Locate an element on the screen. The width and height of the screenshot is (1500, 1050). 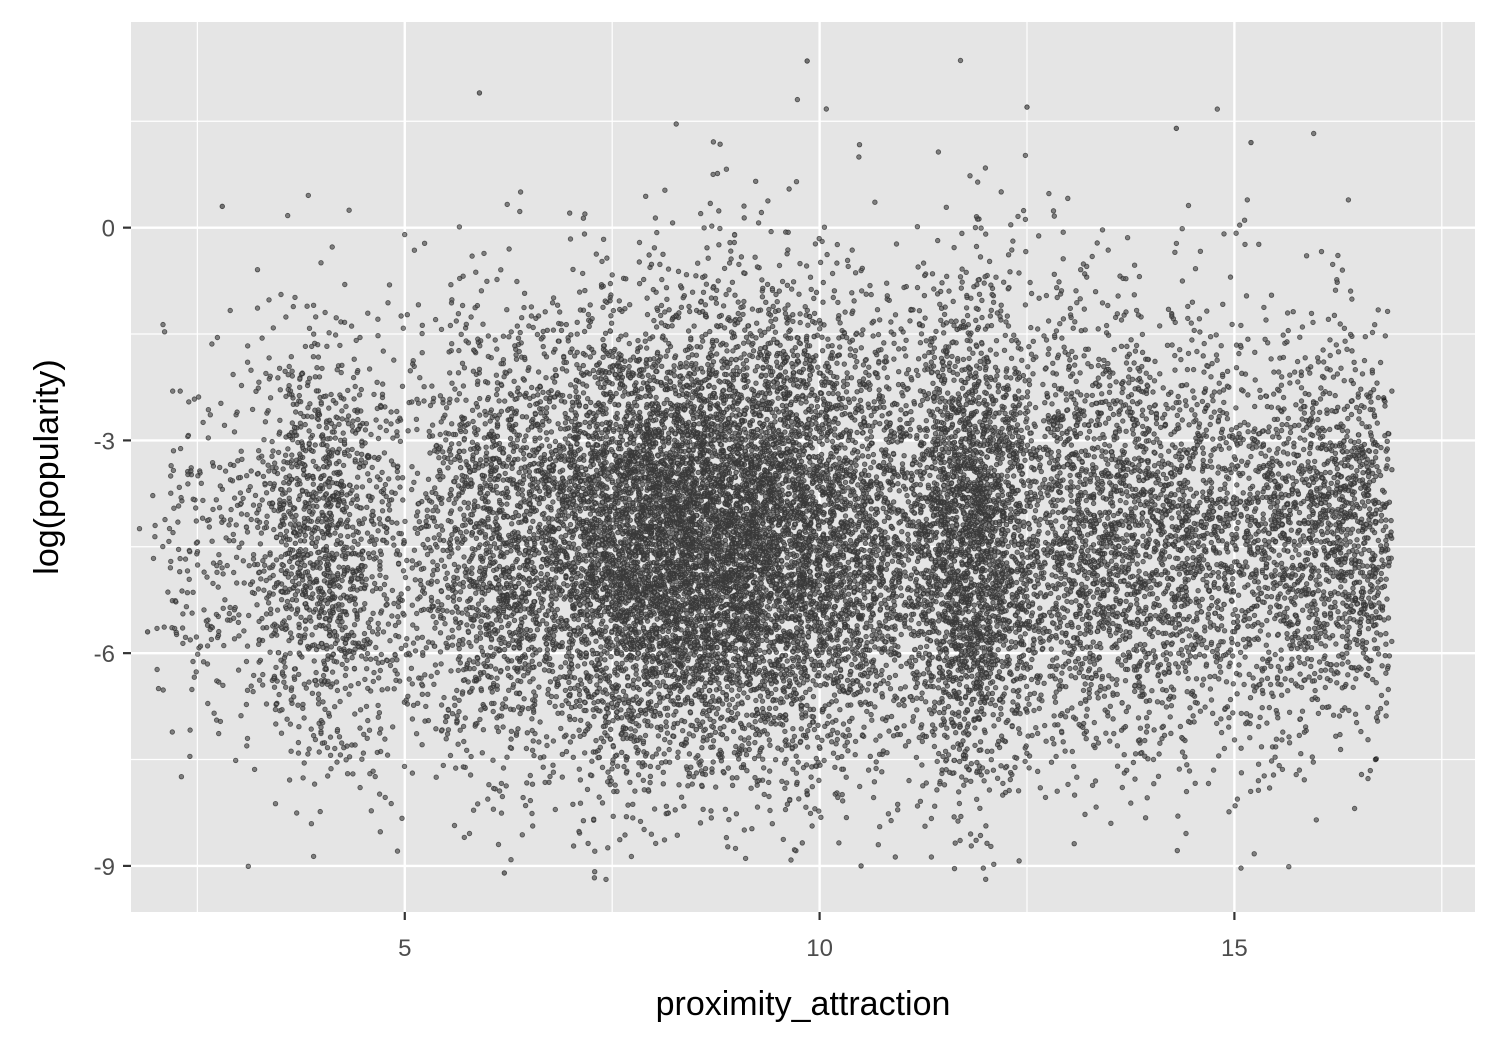
y-axis-title: log(popularity) is located at coordinates (47, 466).